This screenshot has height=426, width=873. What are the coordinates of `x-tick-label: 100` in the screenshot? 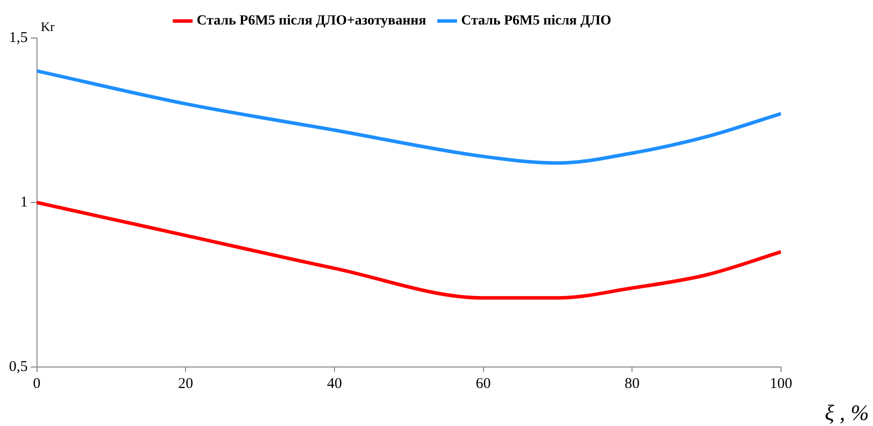 It's located at (781, 384).